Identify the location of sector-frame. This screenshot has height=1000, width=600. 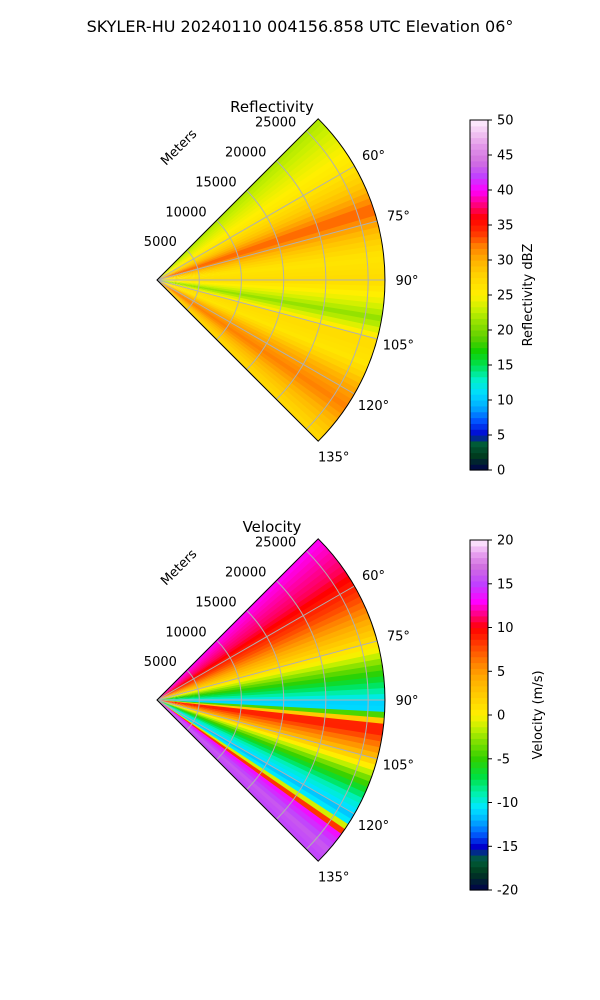
(271, 280).